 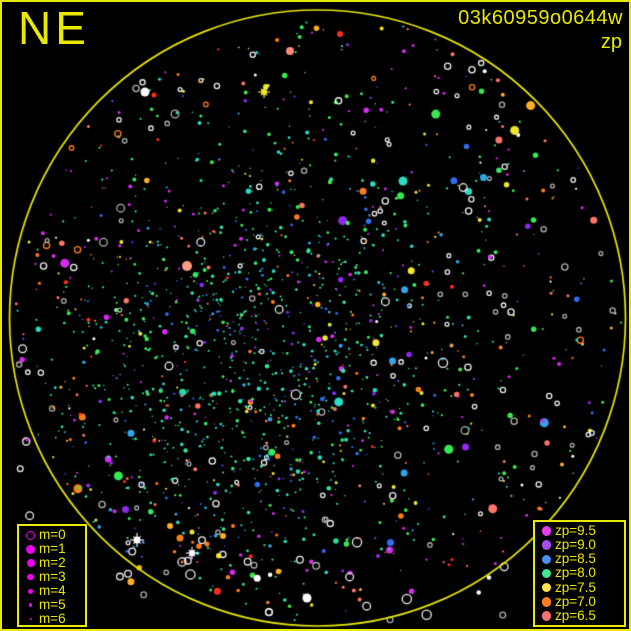 I want to click on legend-label: m=0, so click(x=52, y=534).